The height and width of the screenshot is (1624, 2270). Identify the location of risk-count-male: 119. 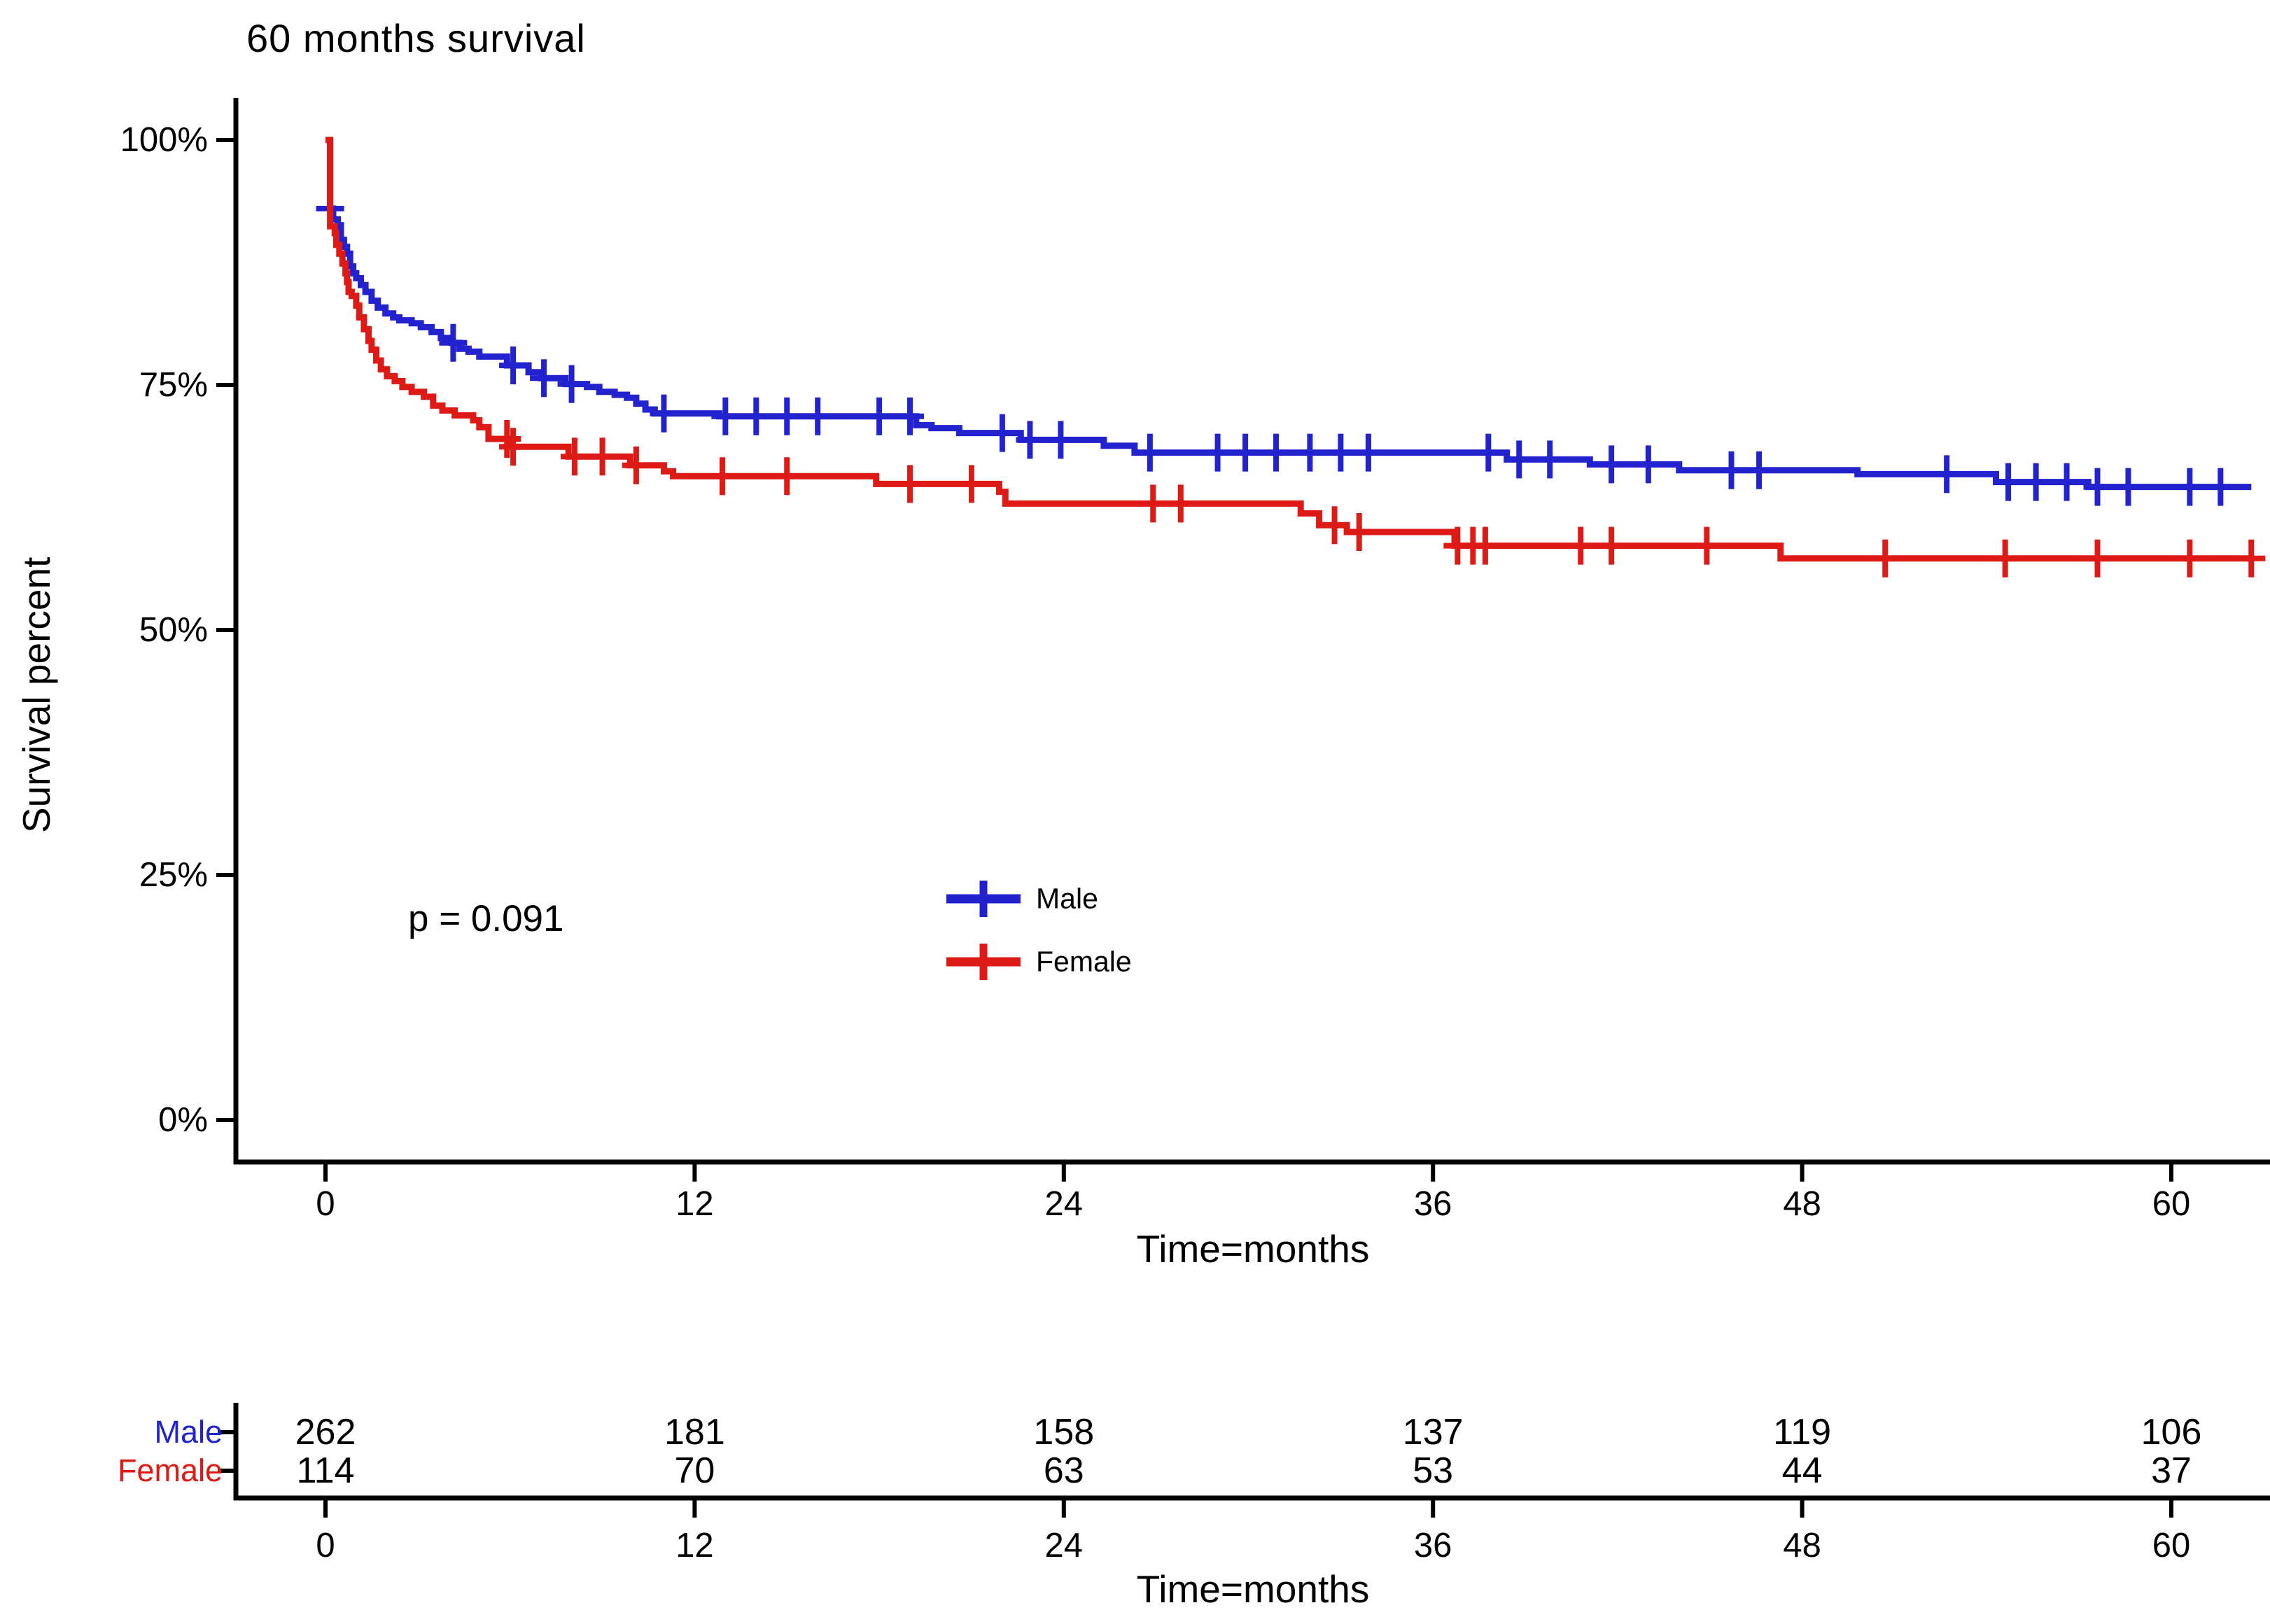
(1803, 1432).